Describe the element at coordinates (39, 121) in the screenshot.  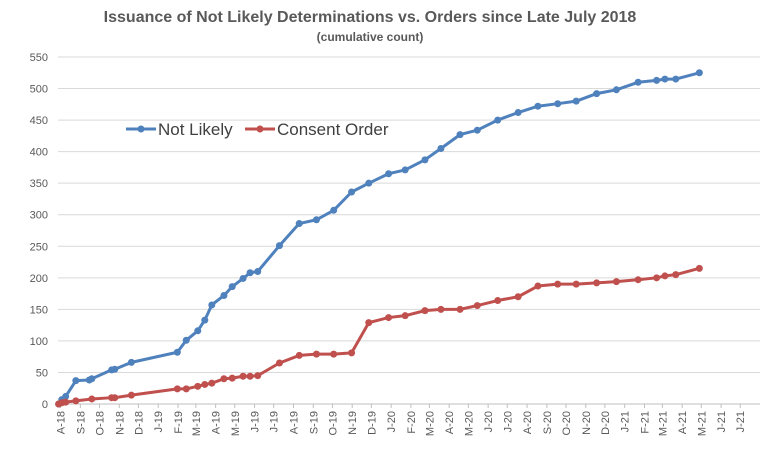
I see `y-tick-label: 450` at that location.